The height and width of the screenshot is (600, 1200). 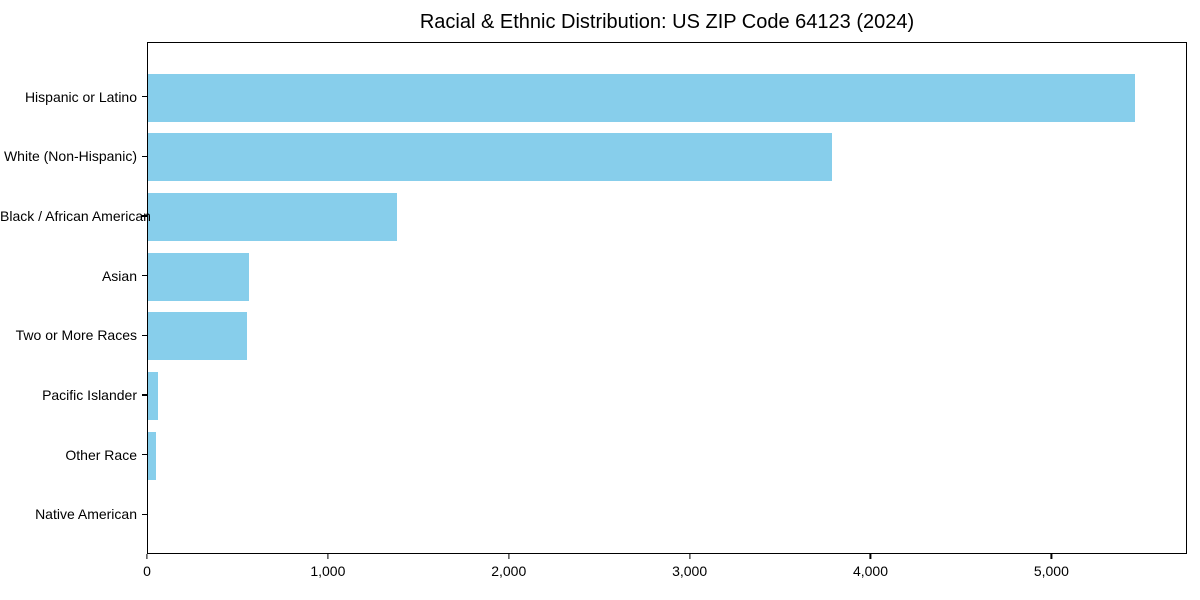 What do you see at coordinates (89, 394) in the screenshot?
I see `y-axis-label: Pacific Islander` at bounding box center [89, 394].